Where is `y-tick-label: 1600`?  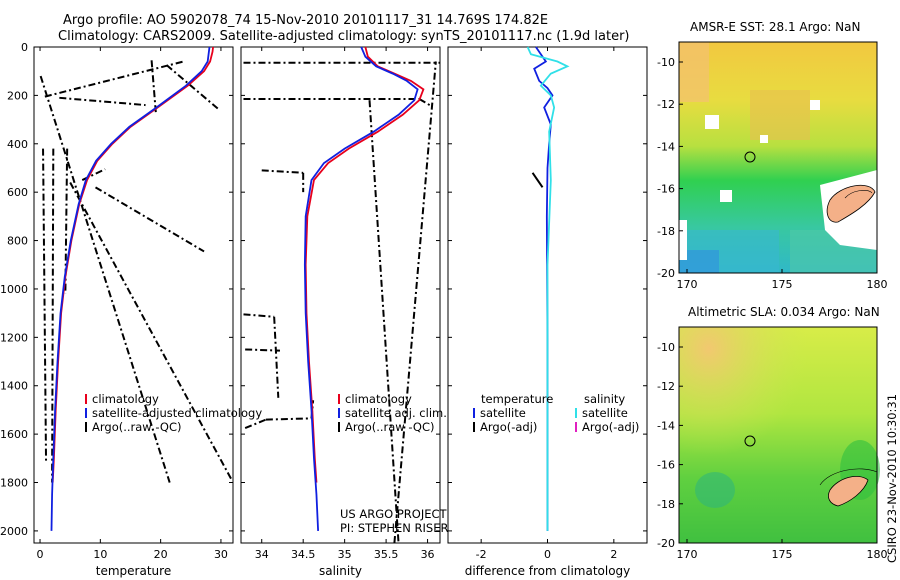
y-tick-label: 1600 is located at coordinates (14, 434).